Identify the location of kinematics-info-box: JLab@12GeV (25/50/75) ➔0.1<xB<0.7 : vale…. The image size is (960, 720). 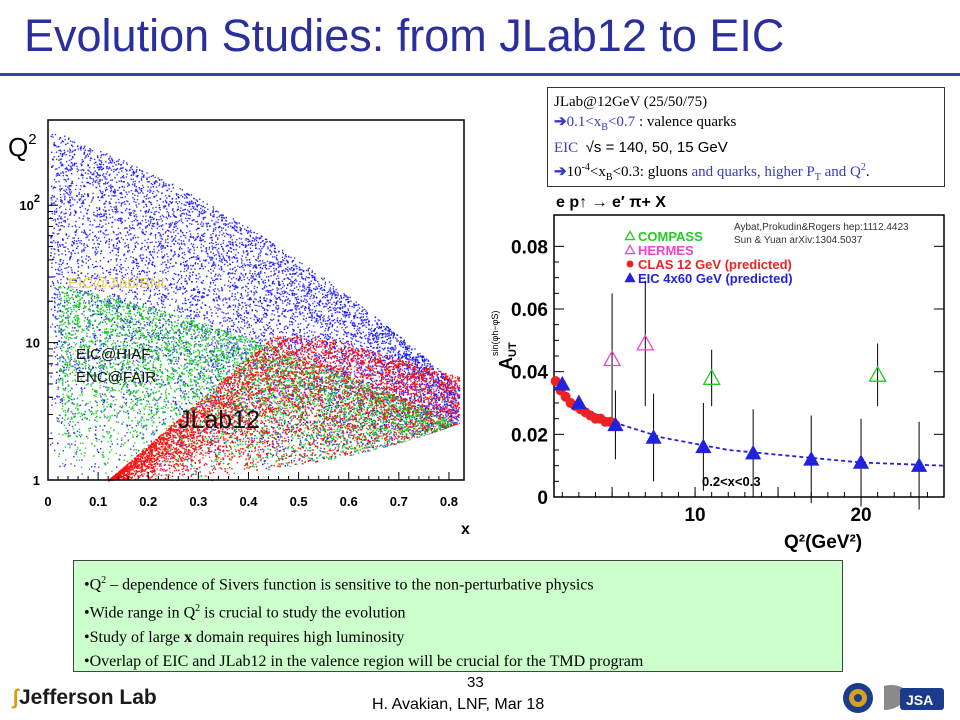
(746, 137).